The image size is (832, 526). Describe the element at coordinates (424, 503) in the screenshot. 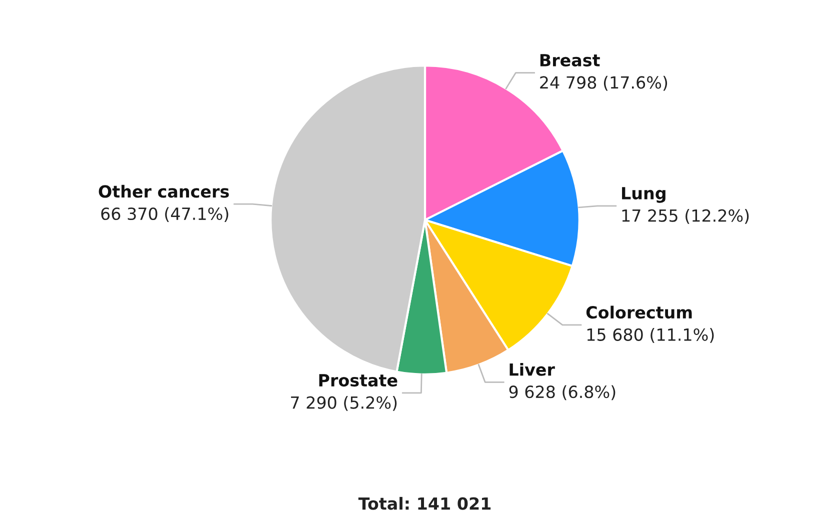

I see `text: Total: 141 021` at that location.